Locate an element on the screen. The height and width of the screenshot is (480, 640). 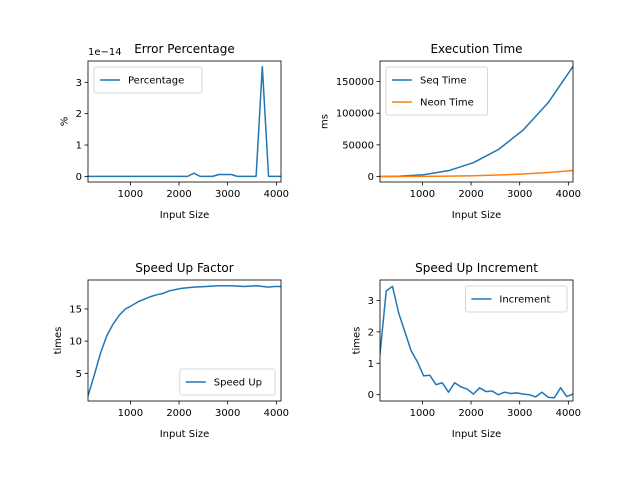
increment-series-increment is located at coordinates (476, 342).